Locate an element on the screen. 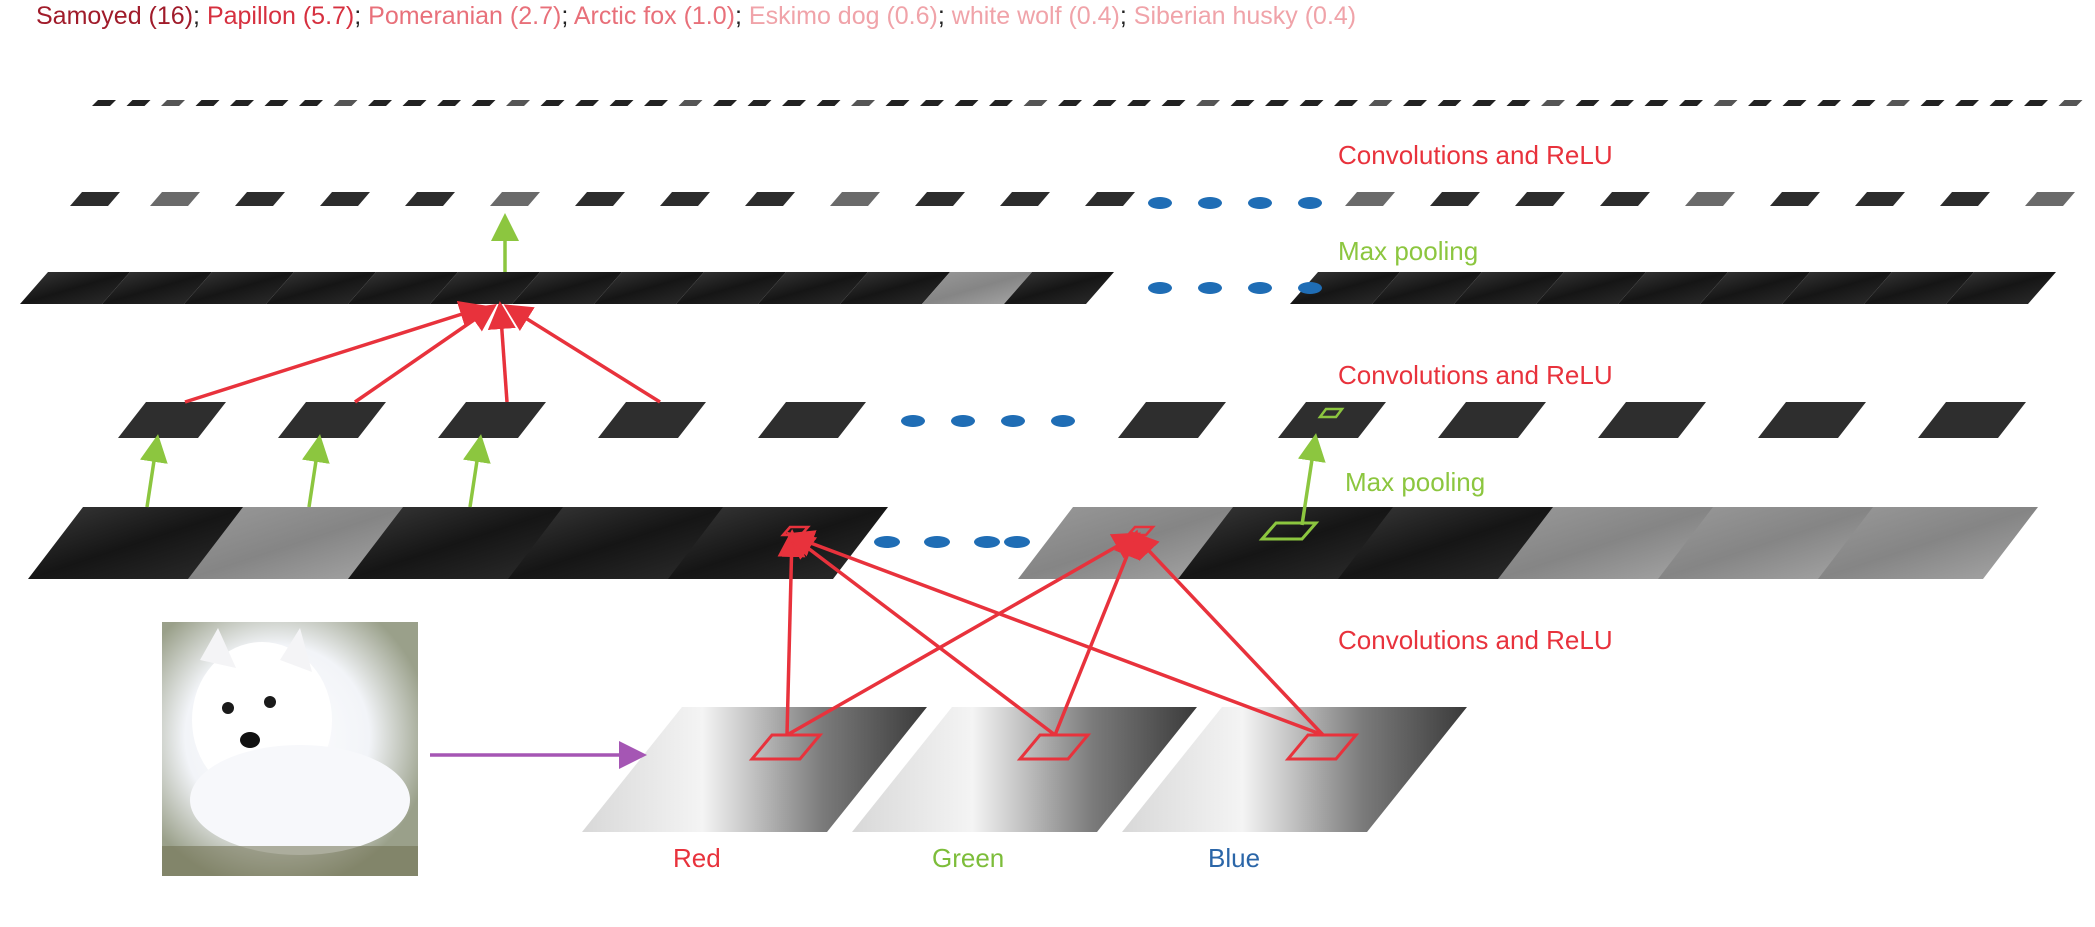 The height and width of the screenshot is (927, 2095). channel-label-green: Green is located at coordinates (968, 858).